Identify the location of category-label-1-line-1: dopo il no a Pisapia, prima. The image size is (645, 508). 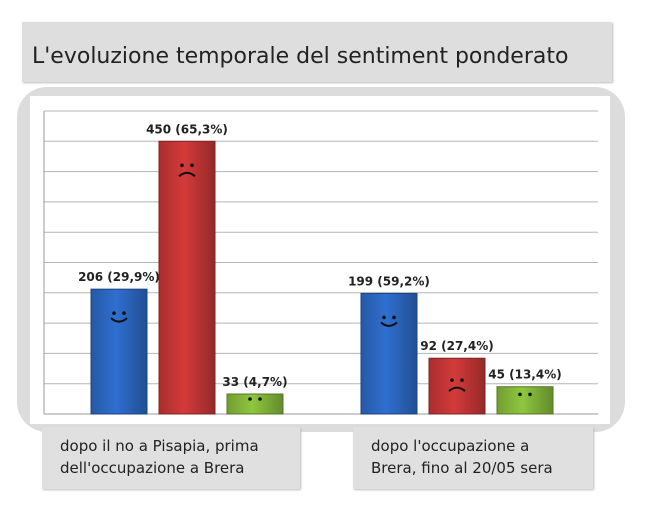
(159, 446).